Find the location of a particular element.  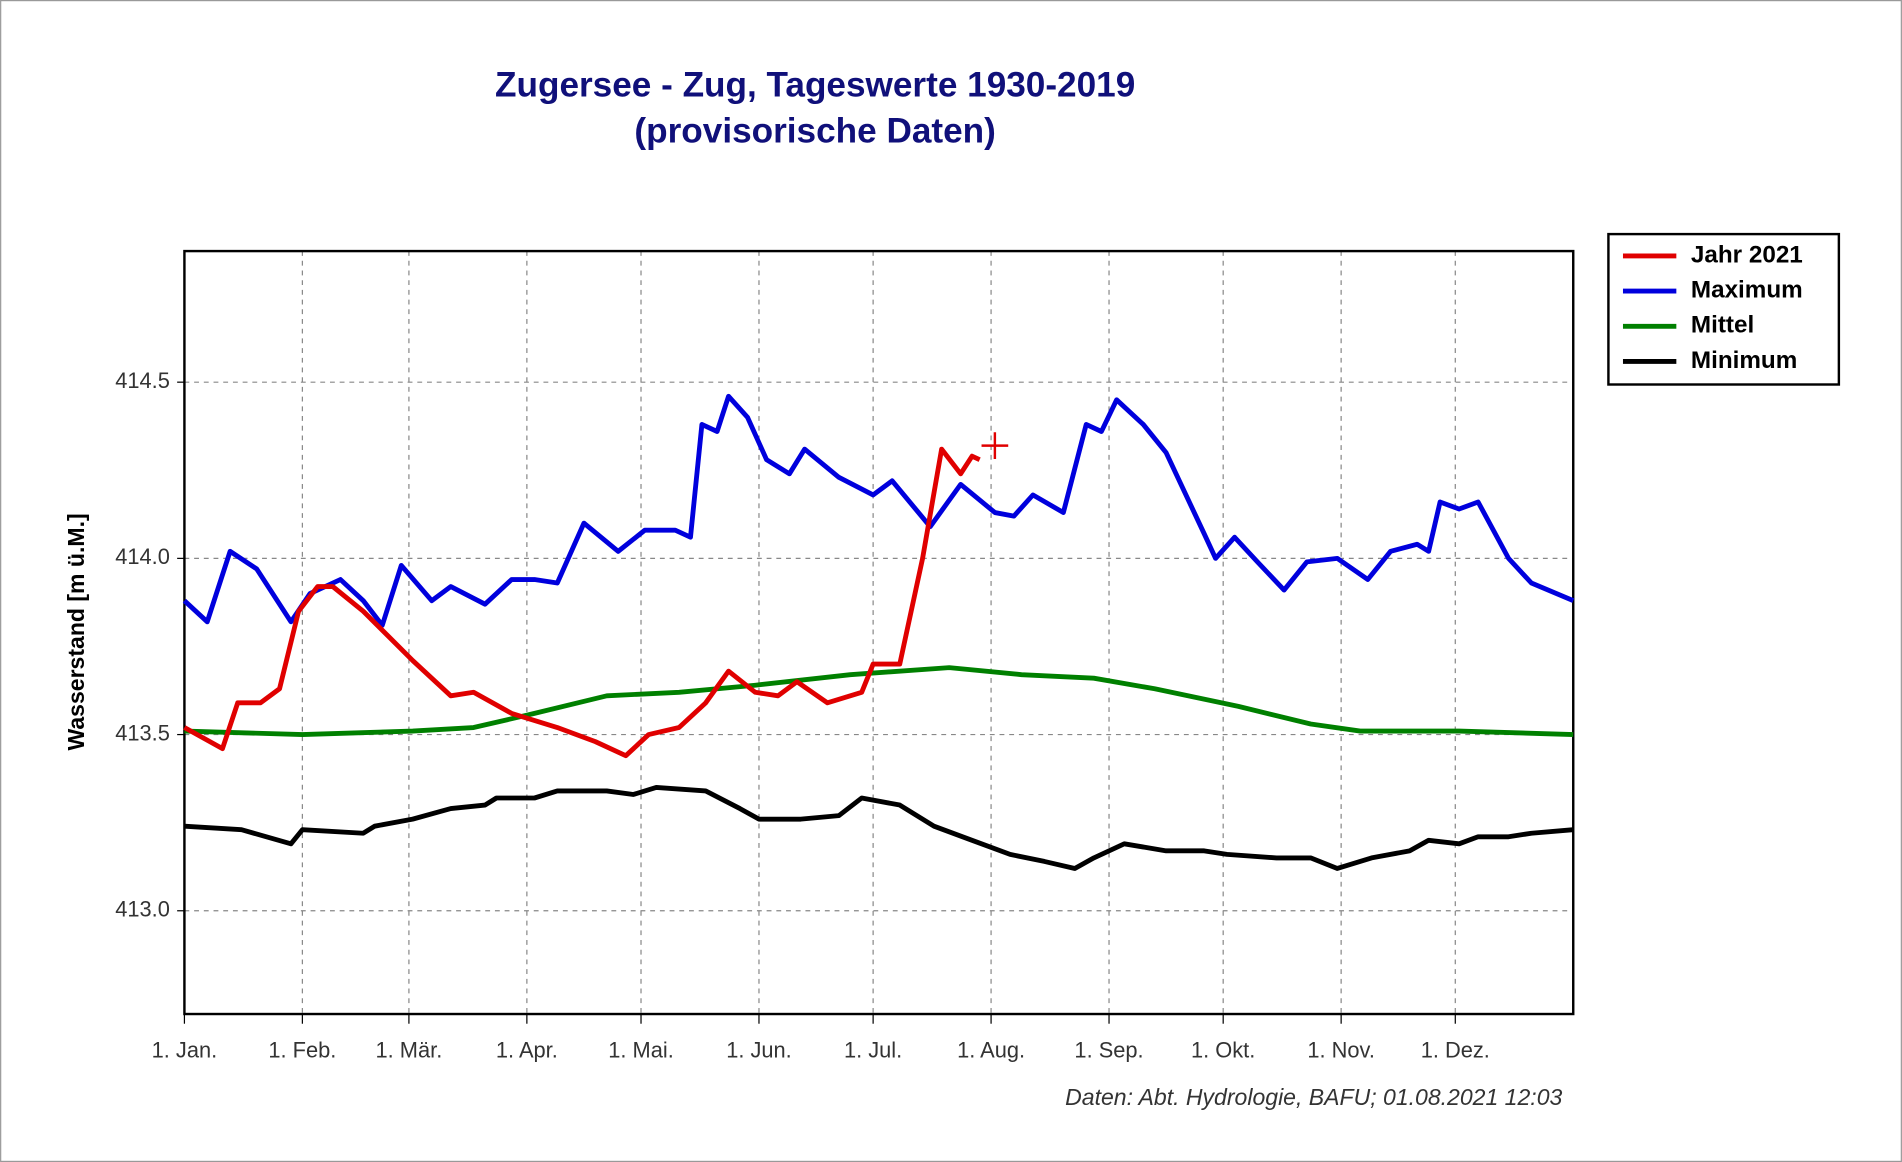

y-tick-label: 414.5 is located at coordinates (142, 380).